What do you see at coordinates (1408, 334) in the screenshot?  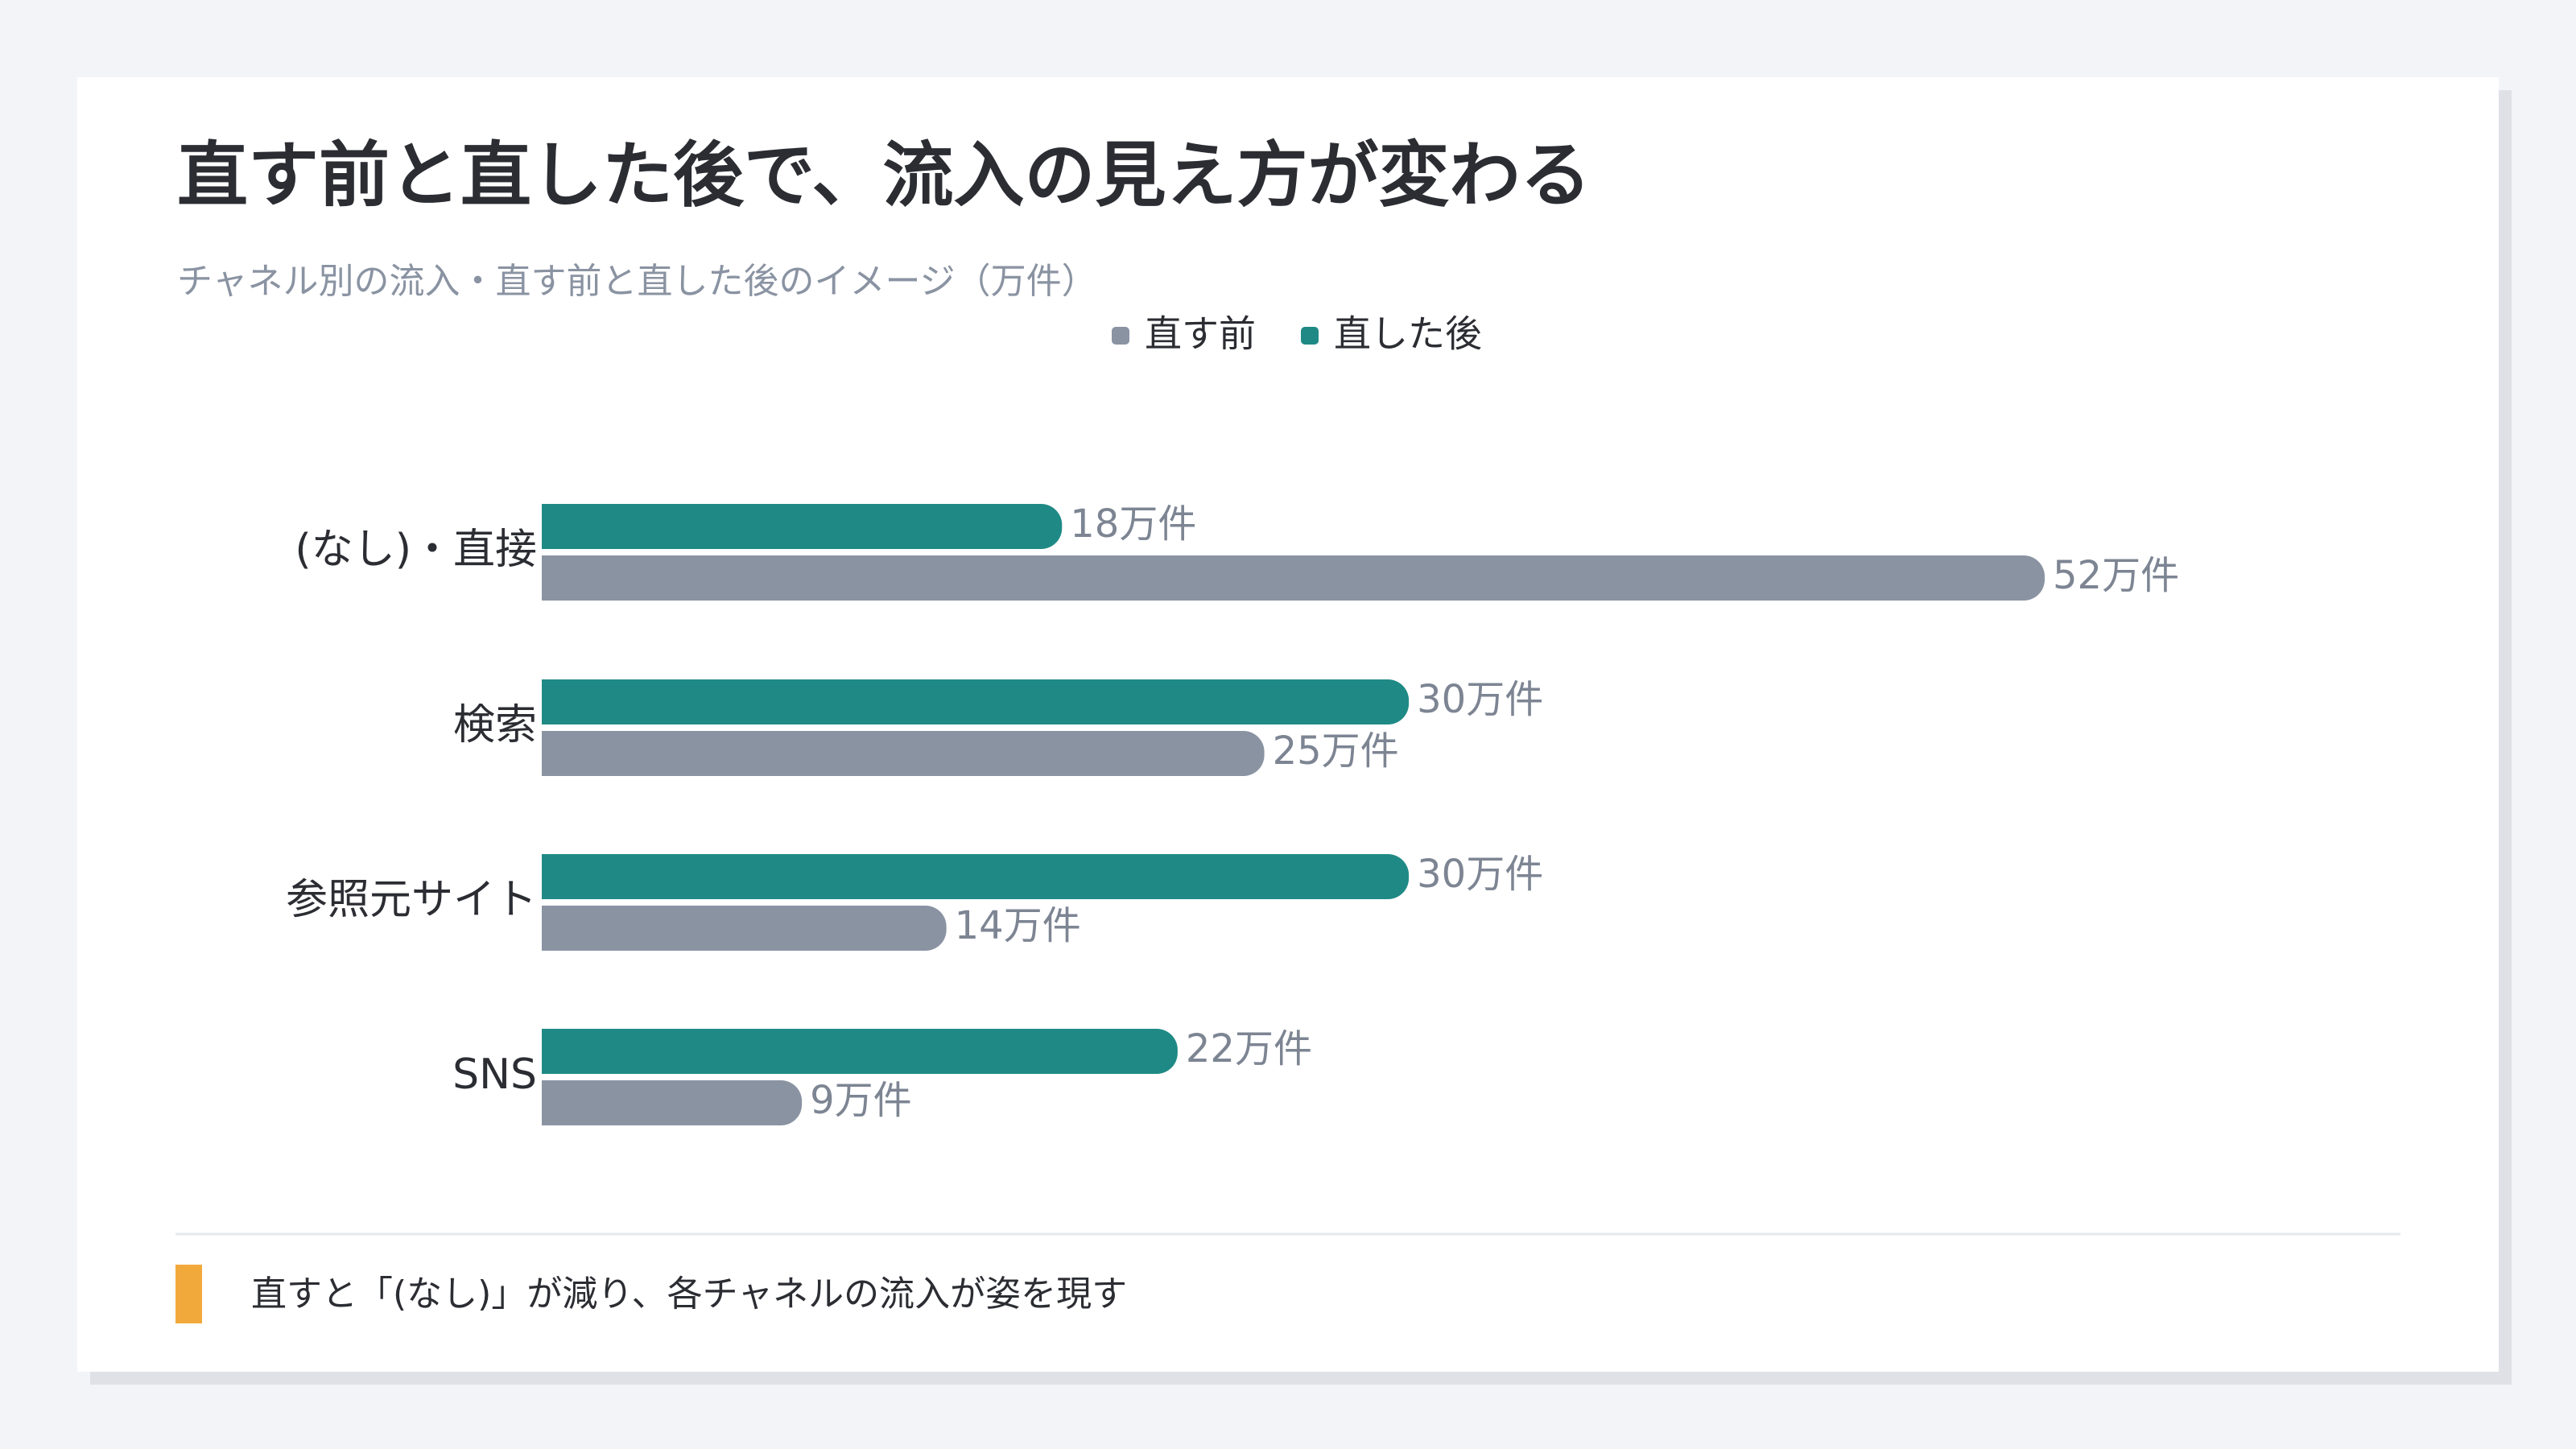 I see `legend-label: 直した後` at bounding box center [1408, 334].